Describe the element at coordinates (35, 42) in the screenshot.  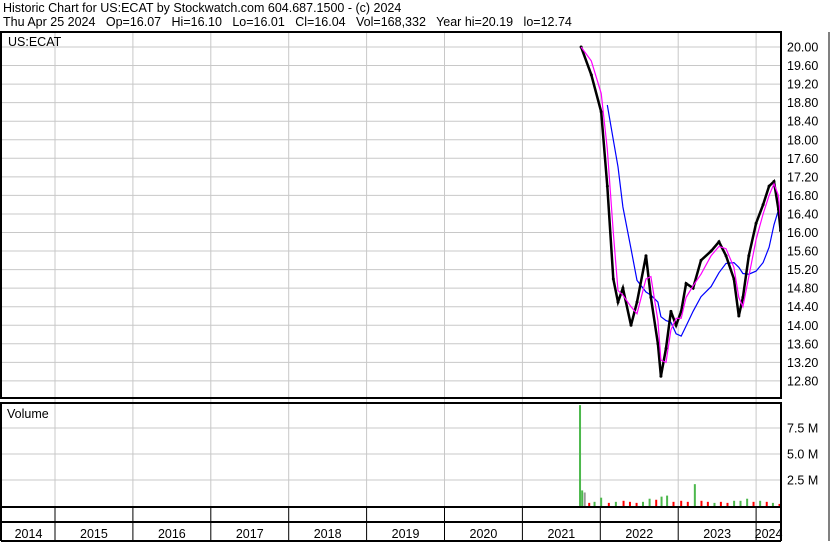
I see `symbol-label: US:ECAT` at that location.